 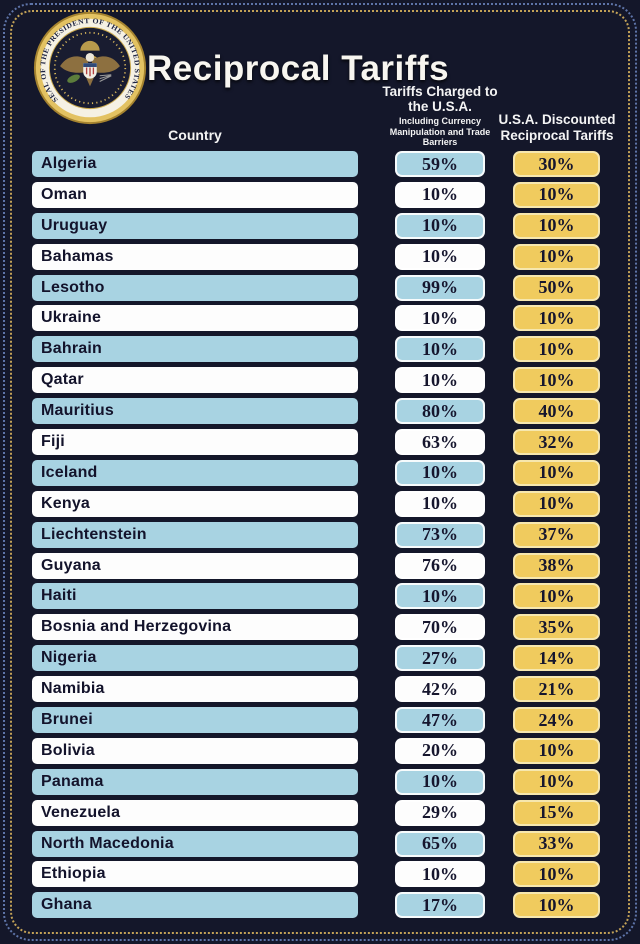 I want to click on country-cell: Venezuela, so click(x=195, y=812).